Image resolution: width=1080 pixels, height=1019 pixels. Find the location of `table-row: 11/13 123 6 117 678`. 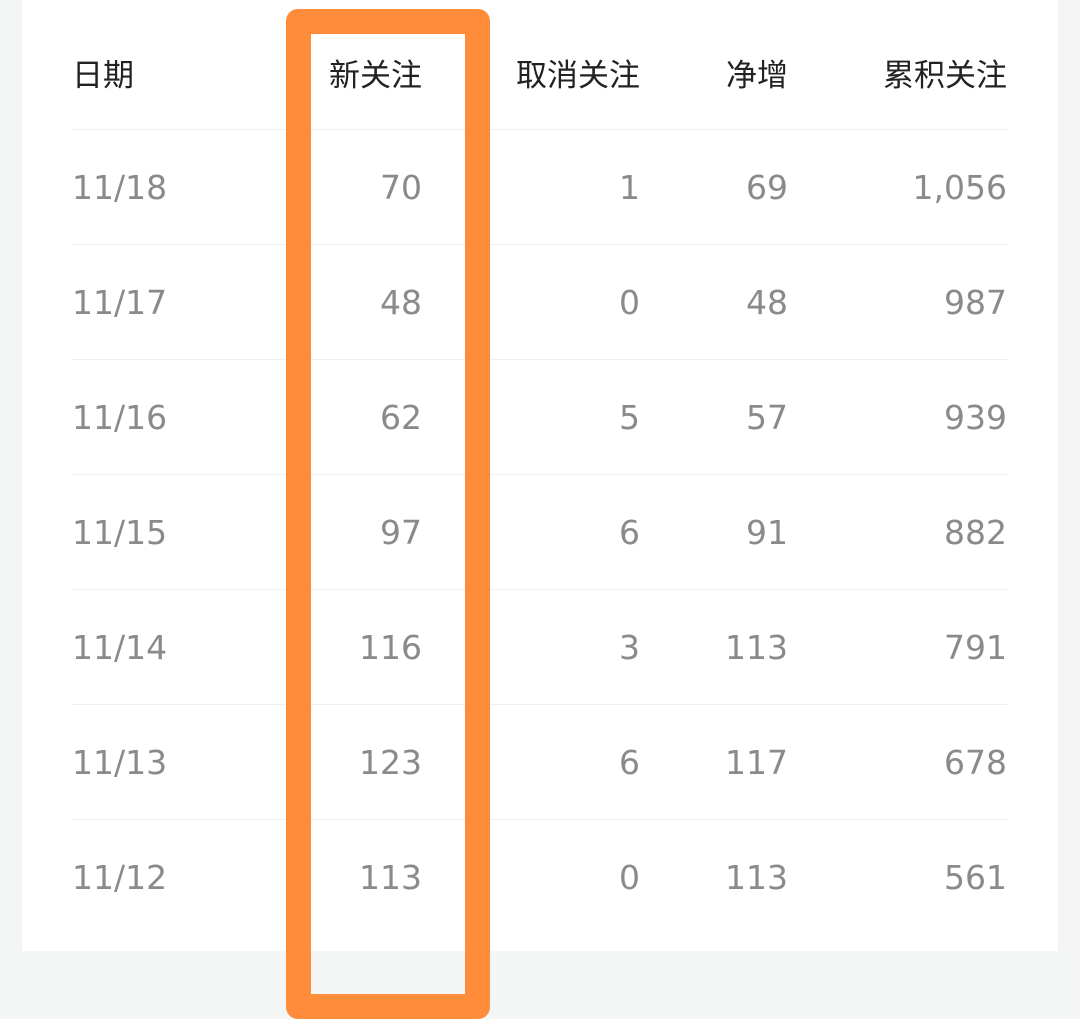

table-row: 11/13 123 6 117 678 is located at coordinates (539, 762).